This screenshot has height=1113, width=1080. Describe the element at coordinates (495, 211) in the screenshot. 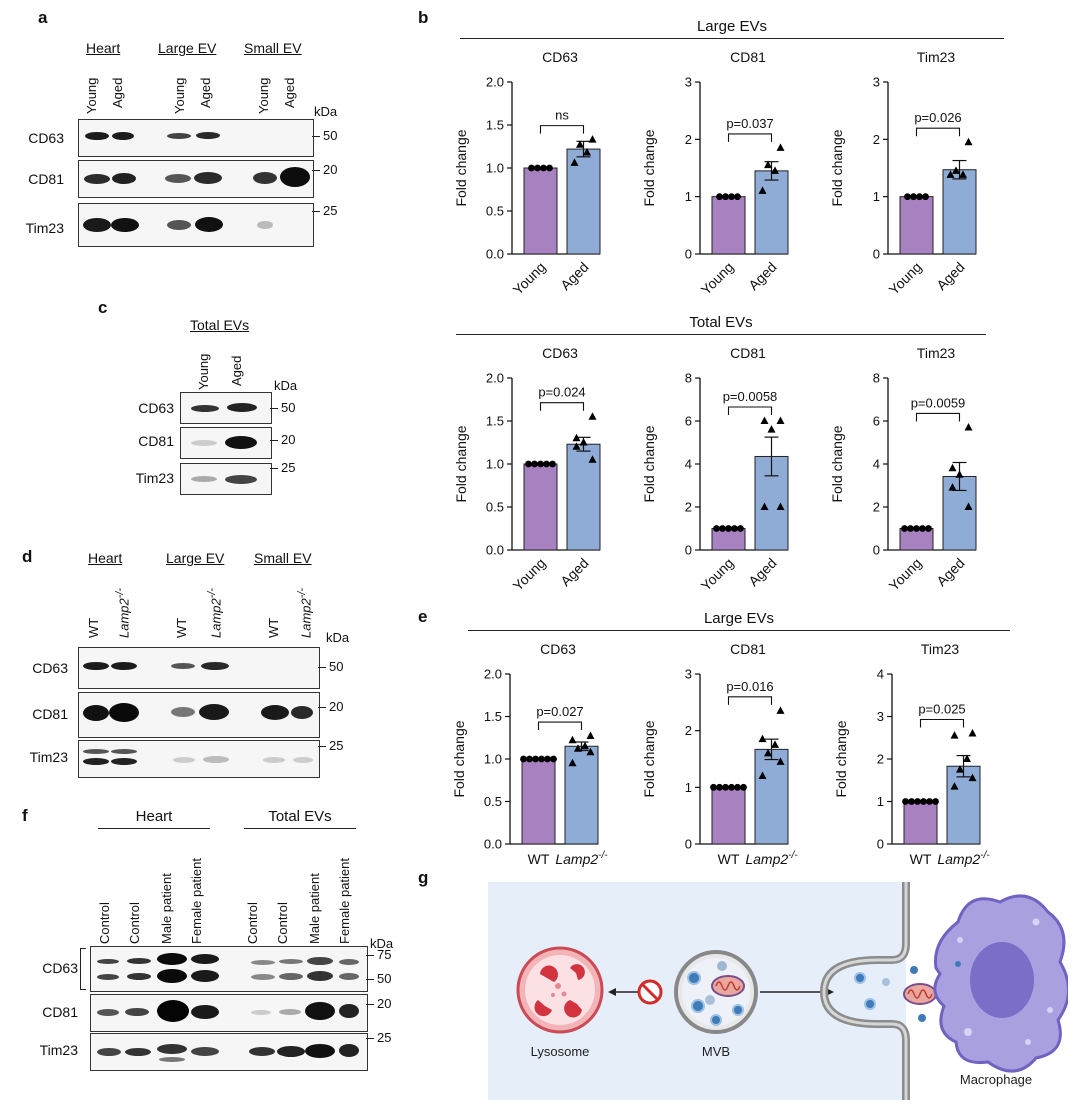

I see `y-tick-label: 0.5` at that location.